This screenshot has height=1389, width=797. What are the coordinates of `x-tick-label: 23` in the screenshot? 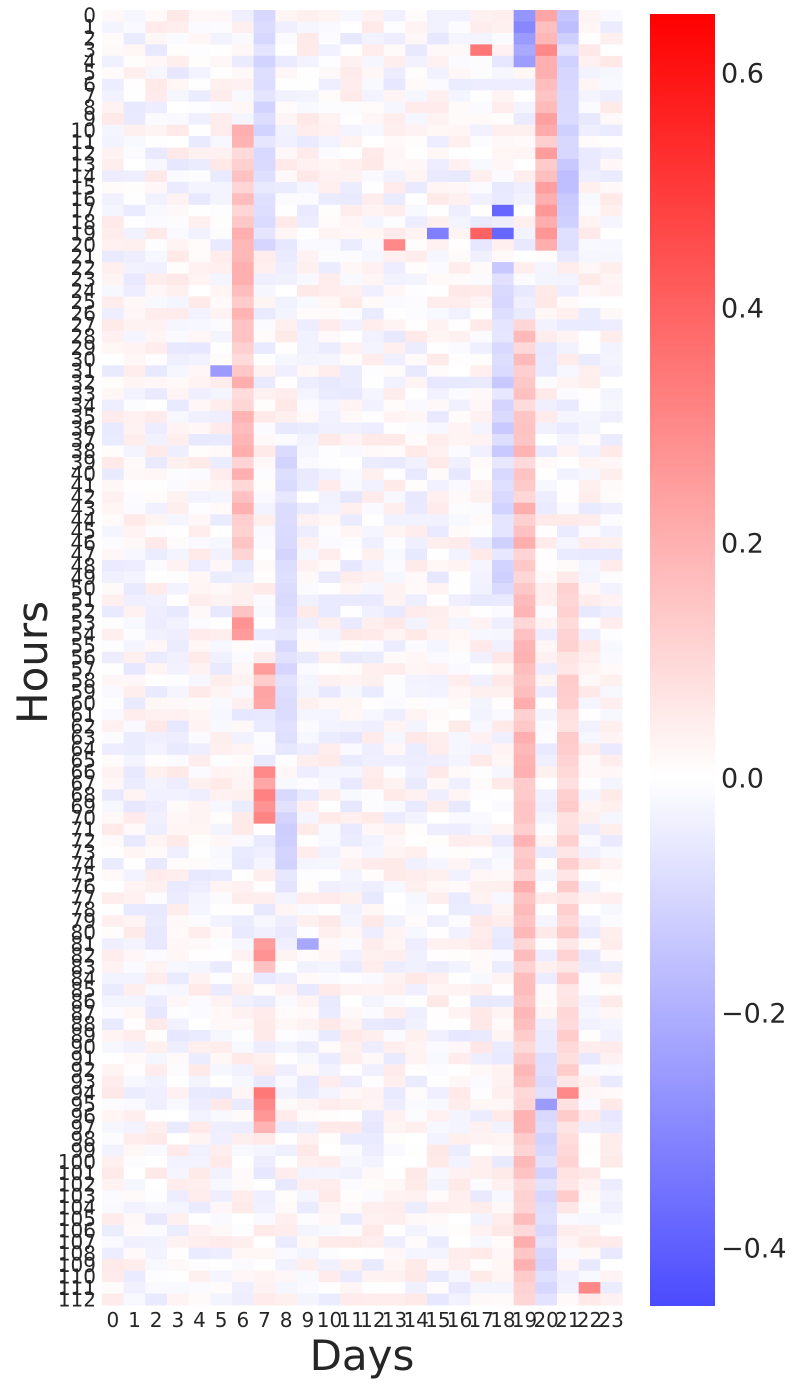 It's located at (610, 1320).